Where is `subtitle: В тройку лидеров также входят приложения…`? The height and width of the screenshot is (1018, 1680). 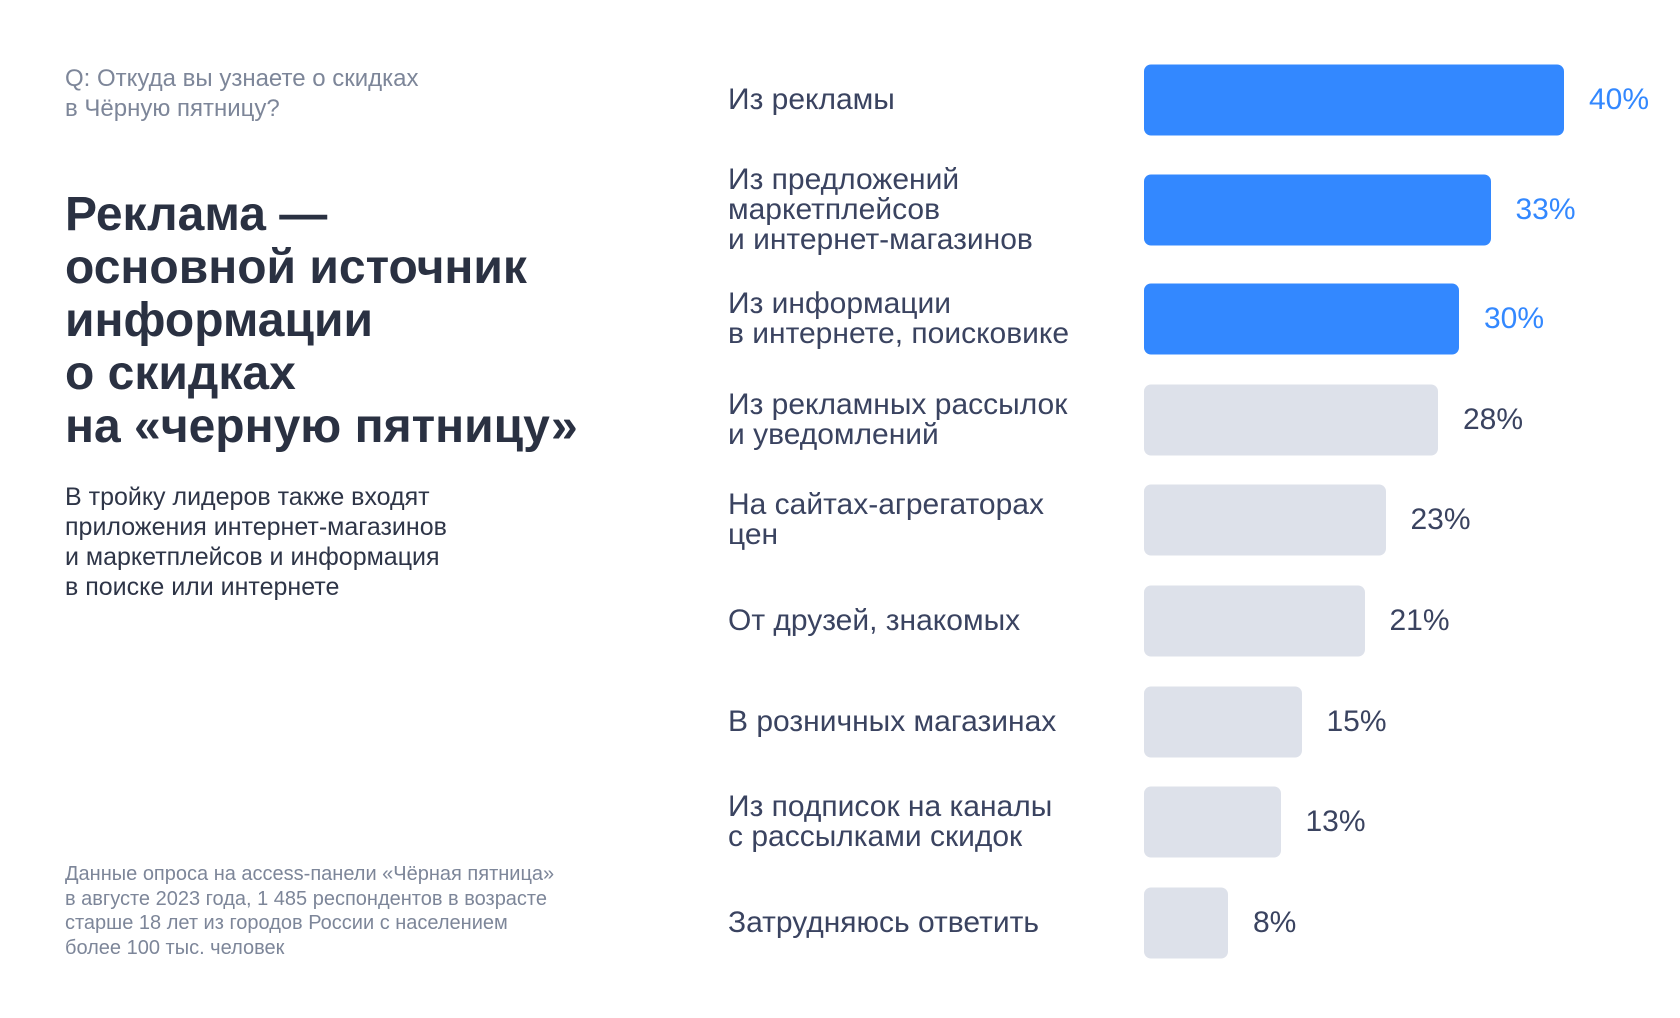 subtitle: В тройку лидеров также входят приложения… is located at coordinates (256, 542).